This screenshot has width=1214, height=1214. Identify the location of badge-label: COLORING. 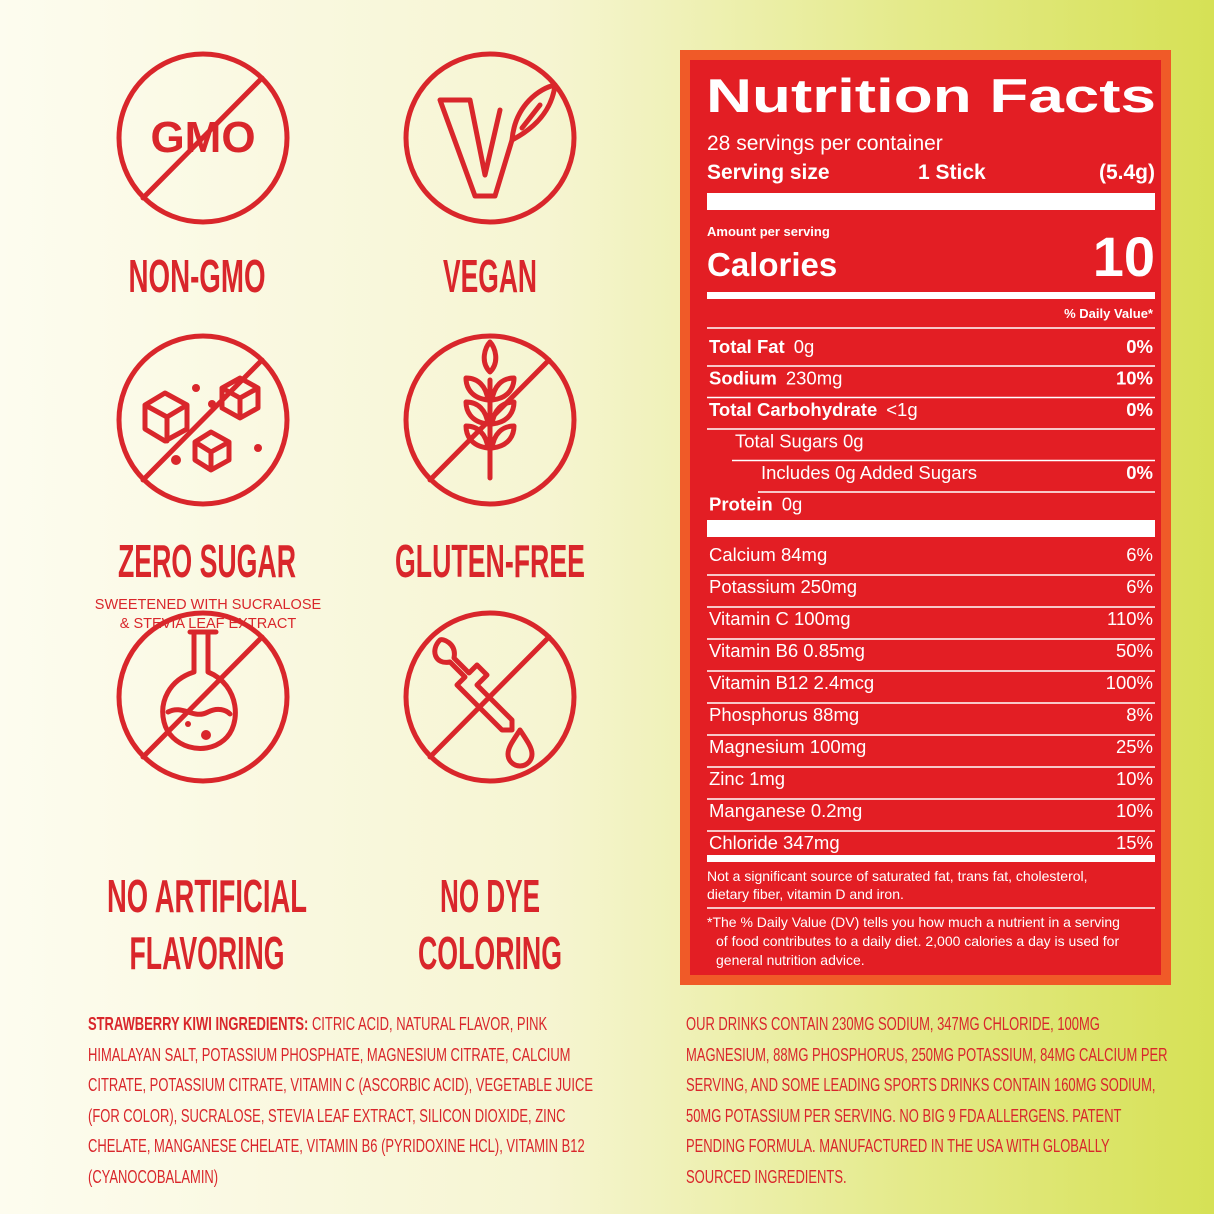
(490, 953).